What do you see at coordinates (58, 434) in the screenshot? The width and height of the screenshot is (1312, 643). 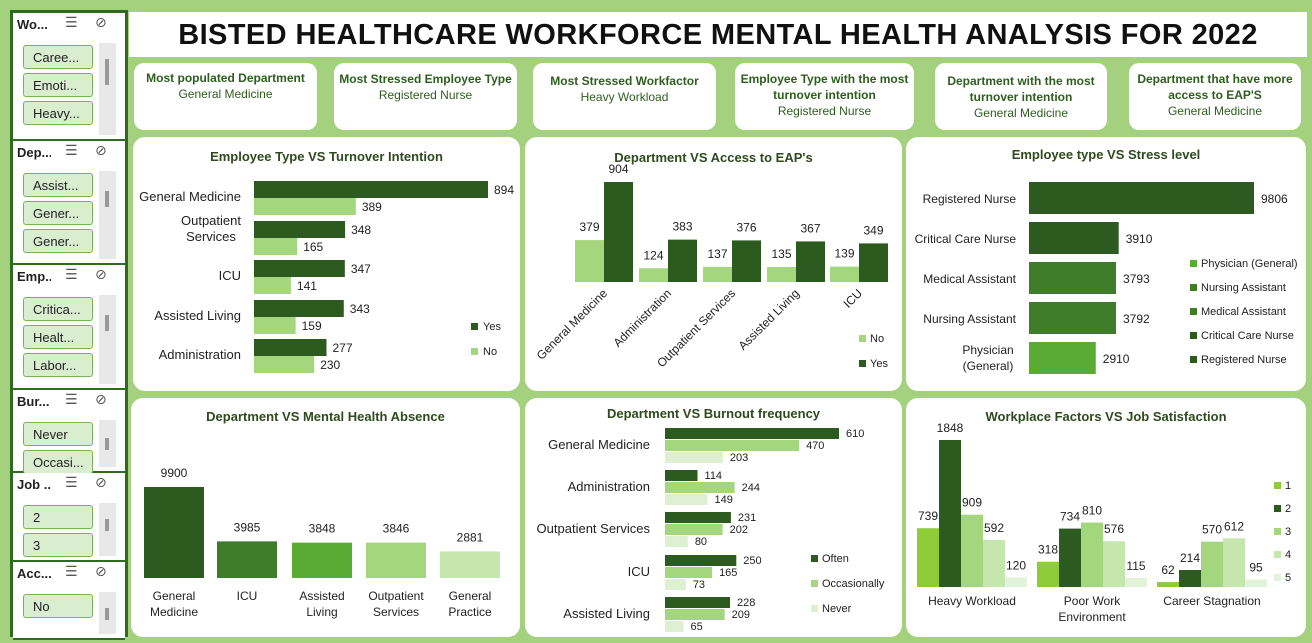 I see `slicer-item: Never` at bounding box center [58, 434].